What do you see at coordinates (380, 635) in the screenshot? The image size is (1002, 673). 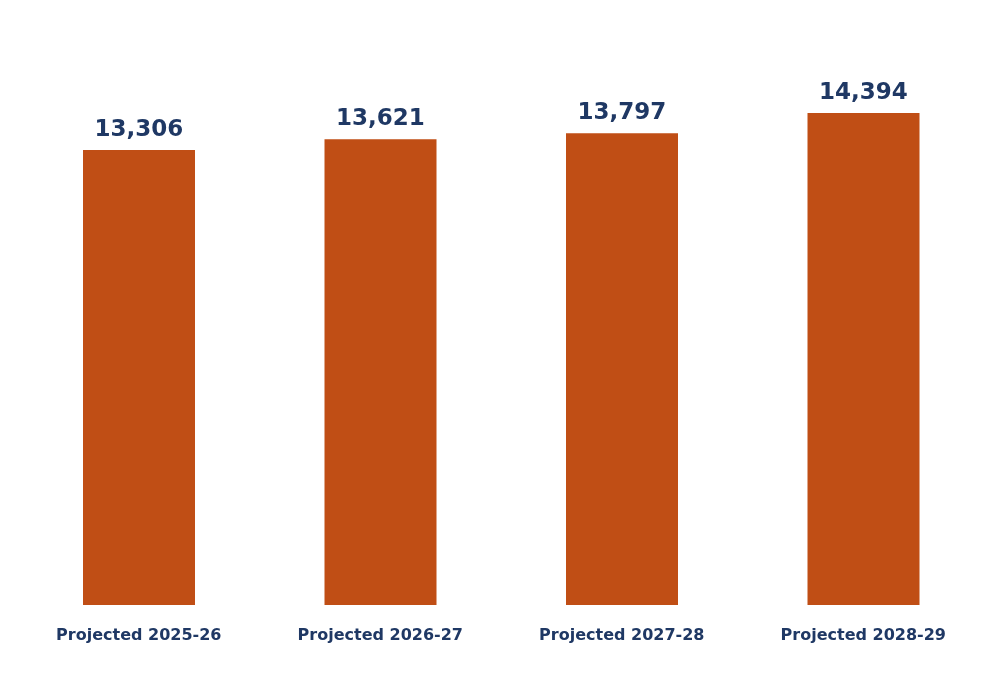 I see `x-tick-label: Projected 2026-27` at bounding box center [380, 635].